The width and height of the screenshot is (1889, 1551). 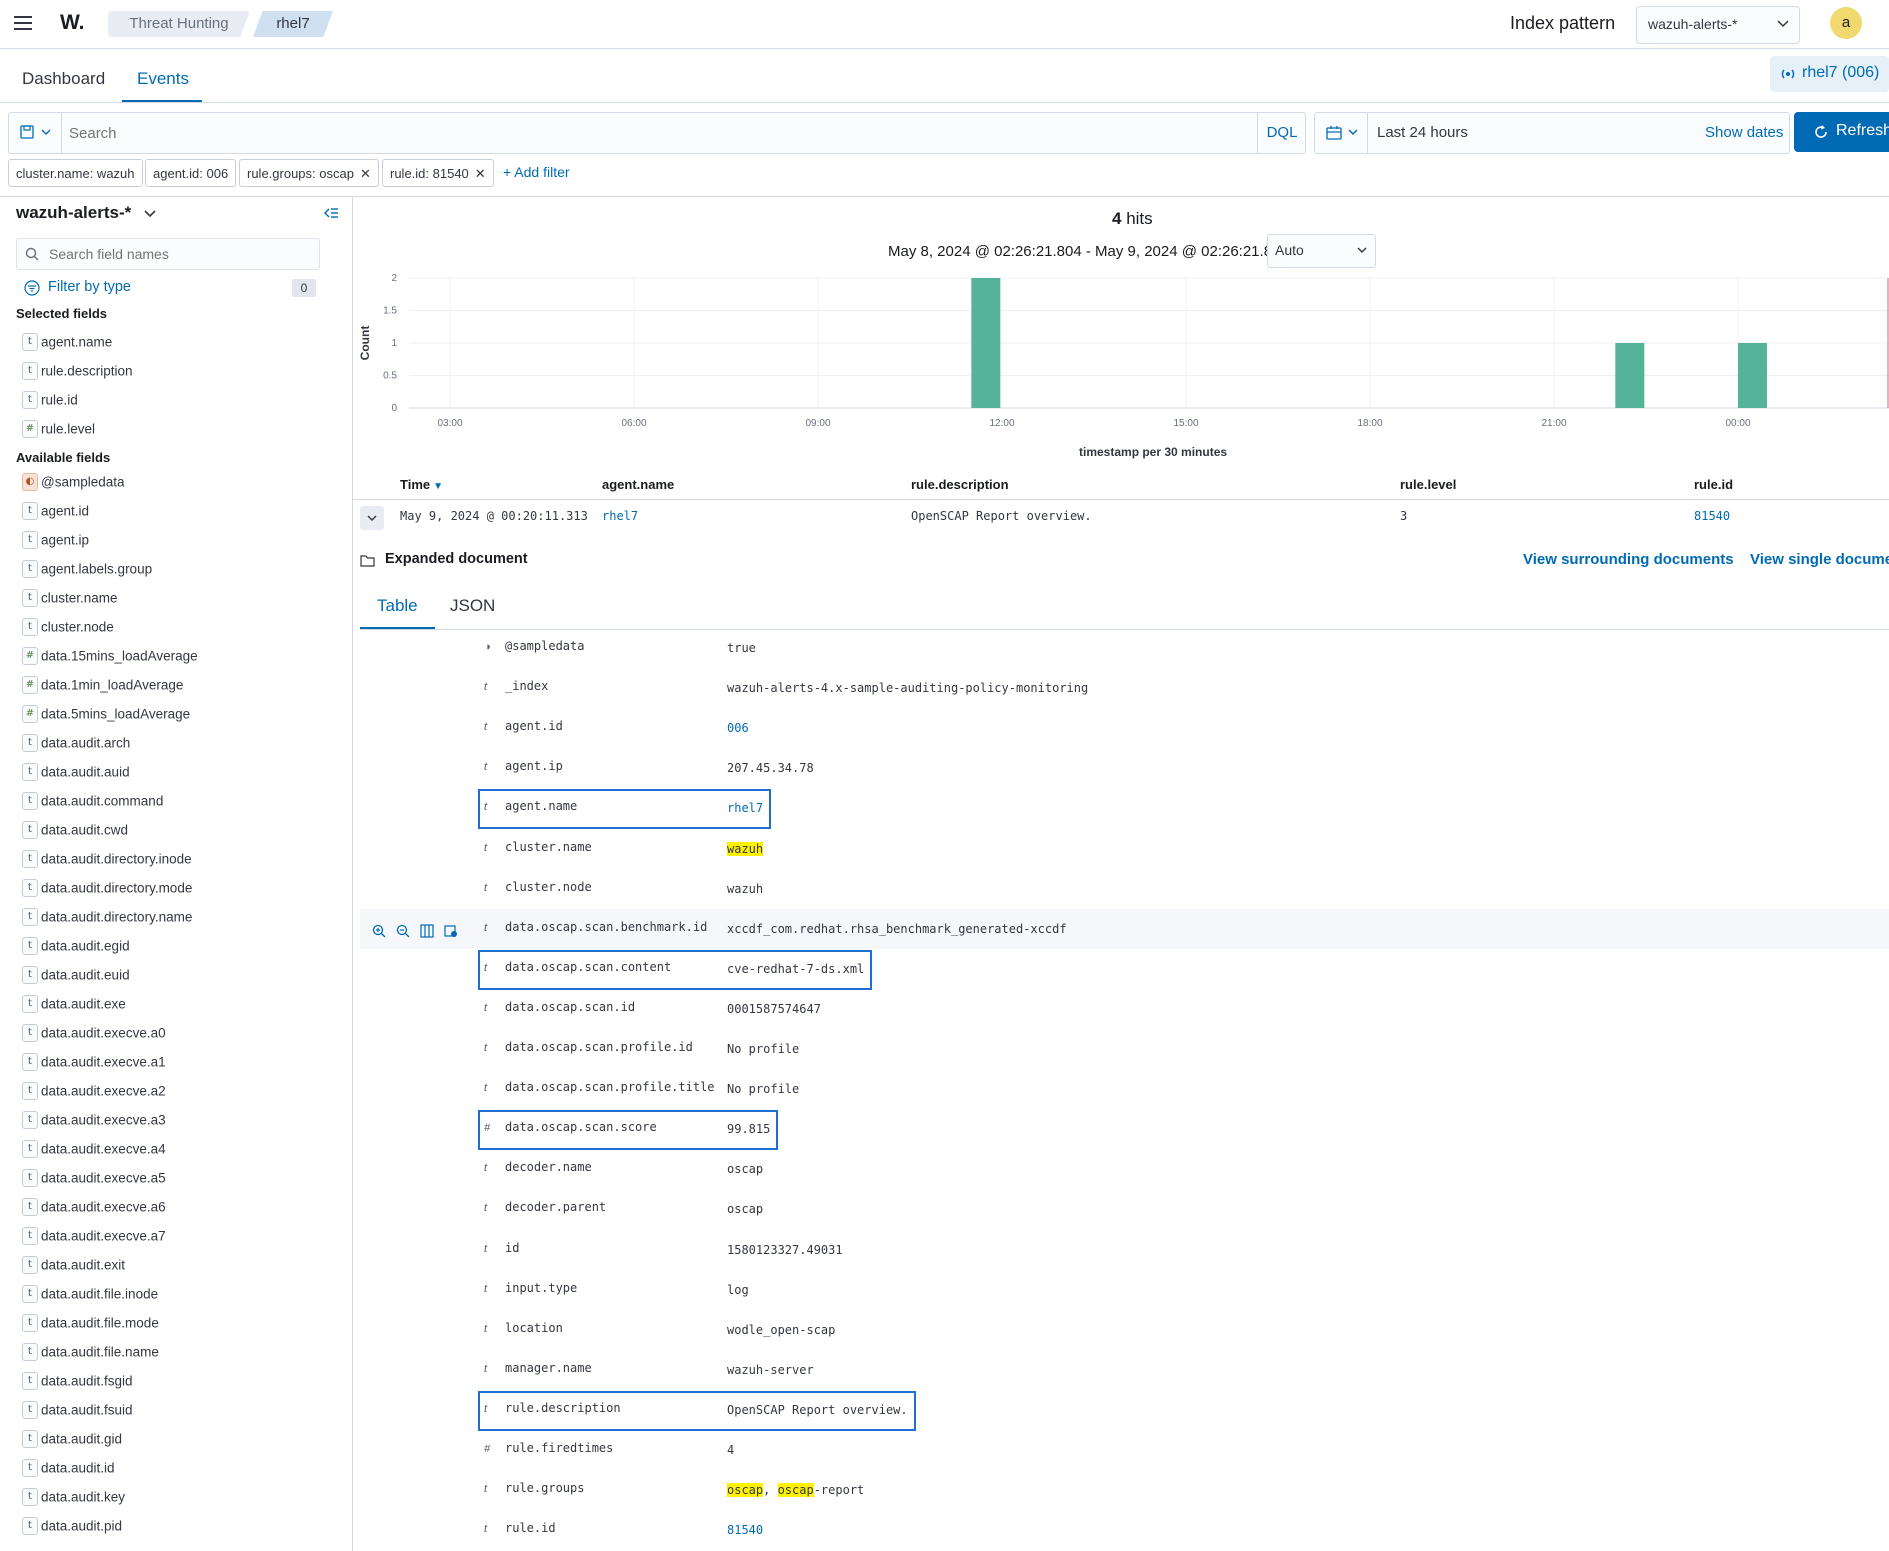 I want to click on sidebar-field-item: t agent.labels.group, so click(x=87, y=569).